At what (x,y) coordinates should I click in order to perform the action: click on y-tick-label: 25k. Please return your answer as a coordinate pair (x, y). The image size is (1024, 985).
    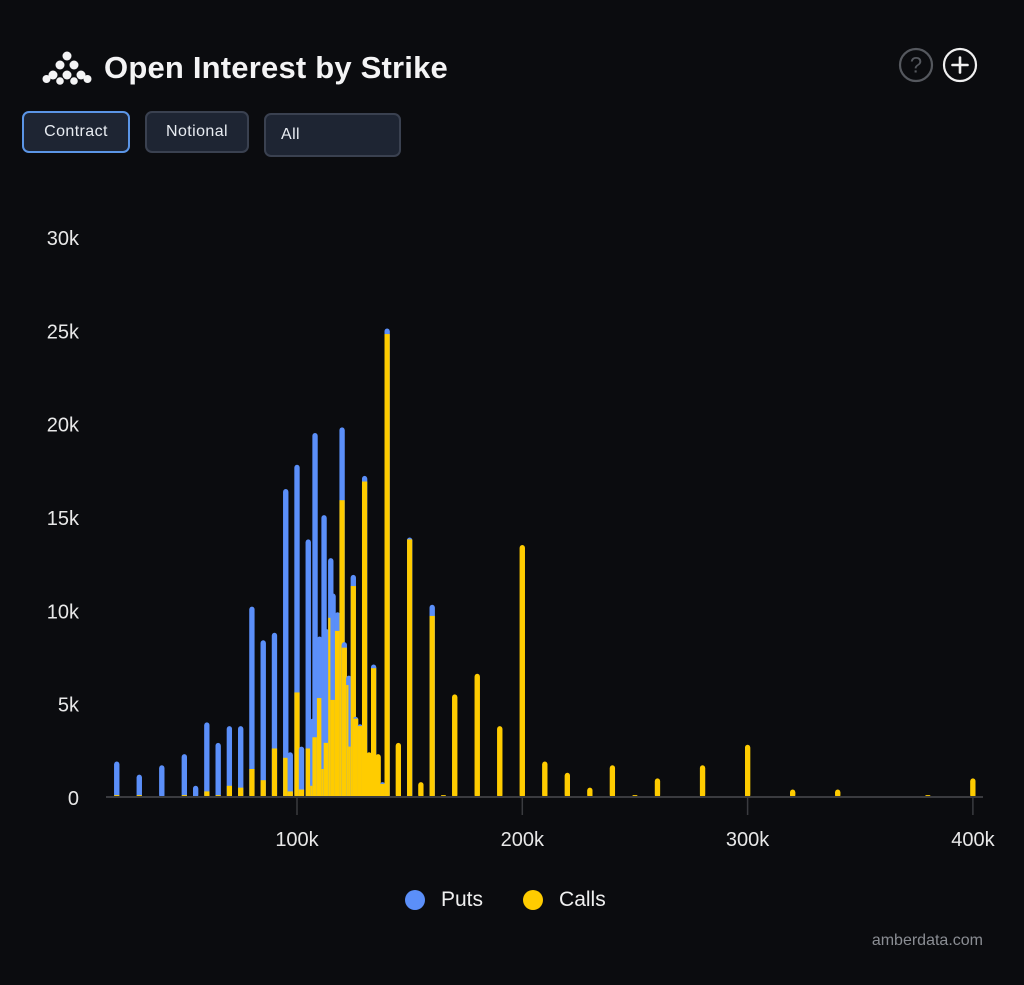
    Looking at the image, I should click on (63, 332).